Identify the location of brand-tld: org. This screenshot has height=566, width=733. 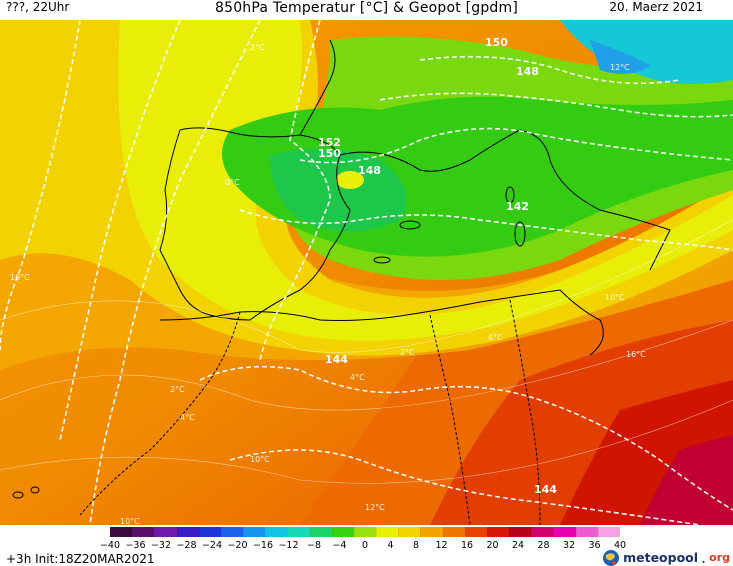
(719, 557).